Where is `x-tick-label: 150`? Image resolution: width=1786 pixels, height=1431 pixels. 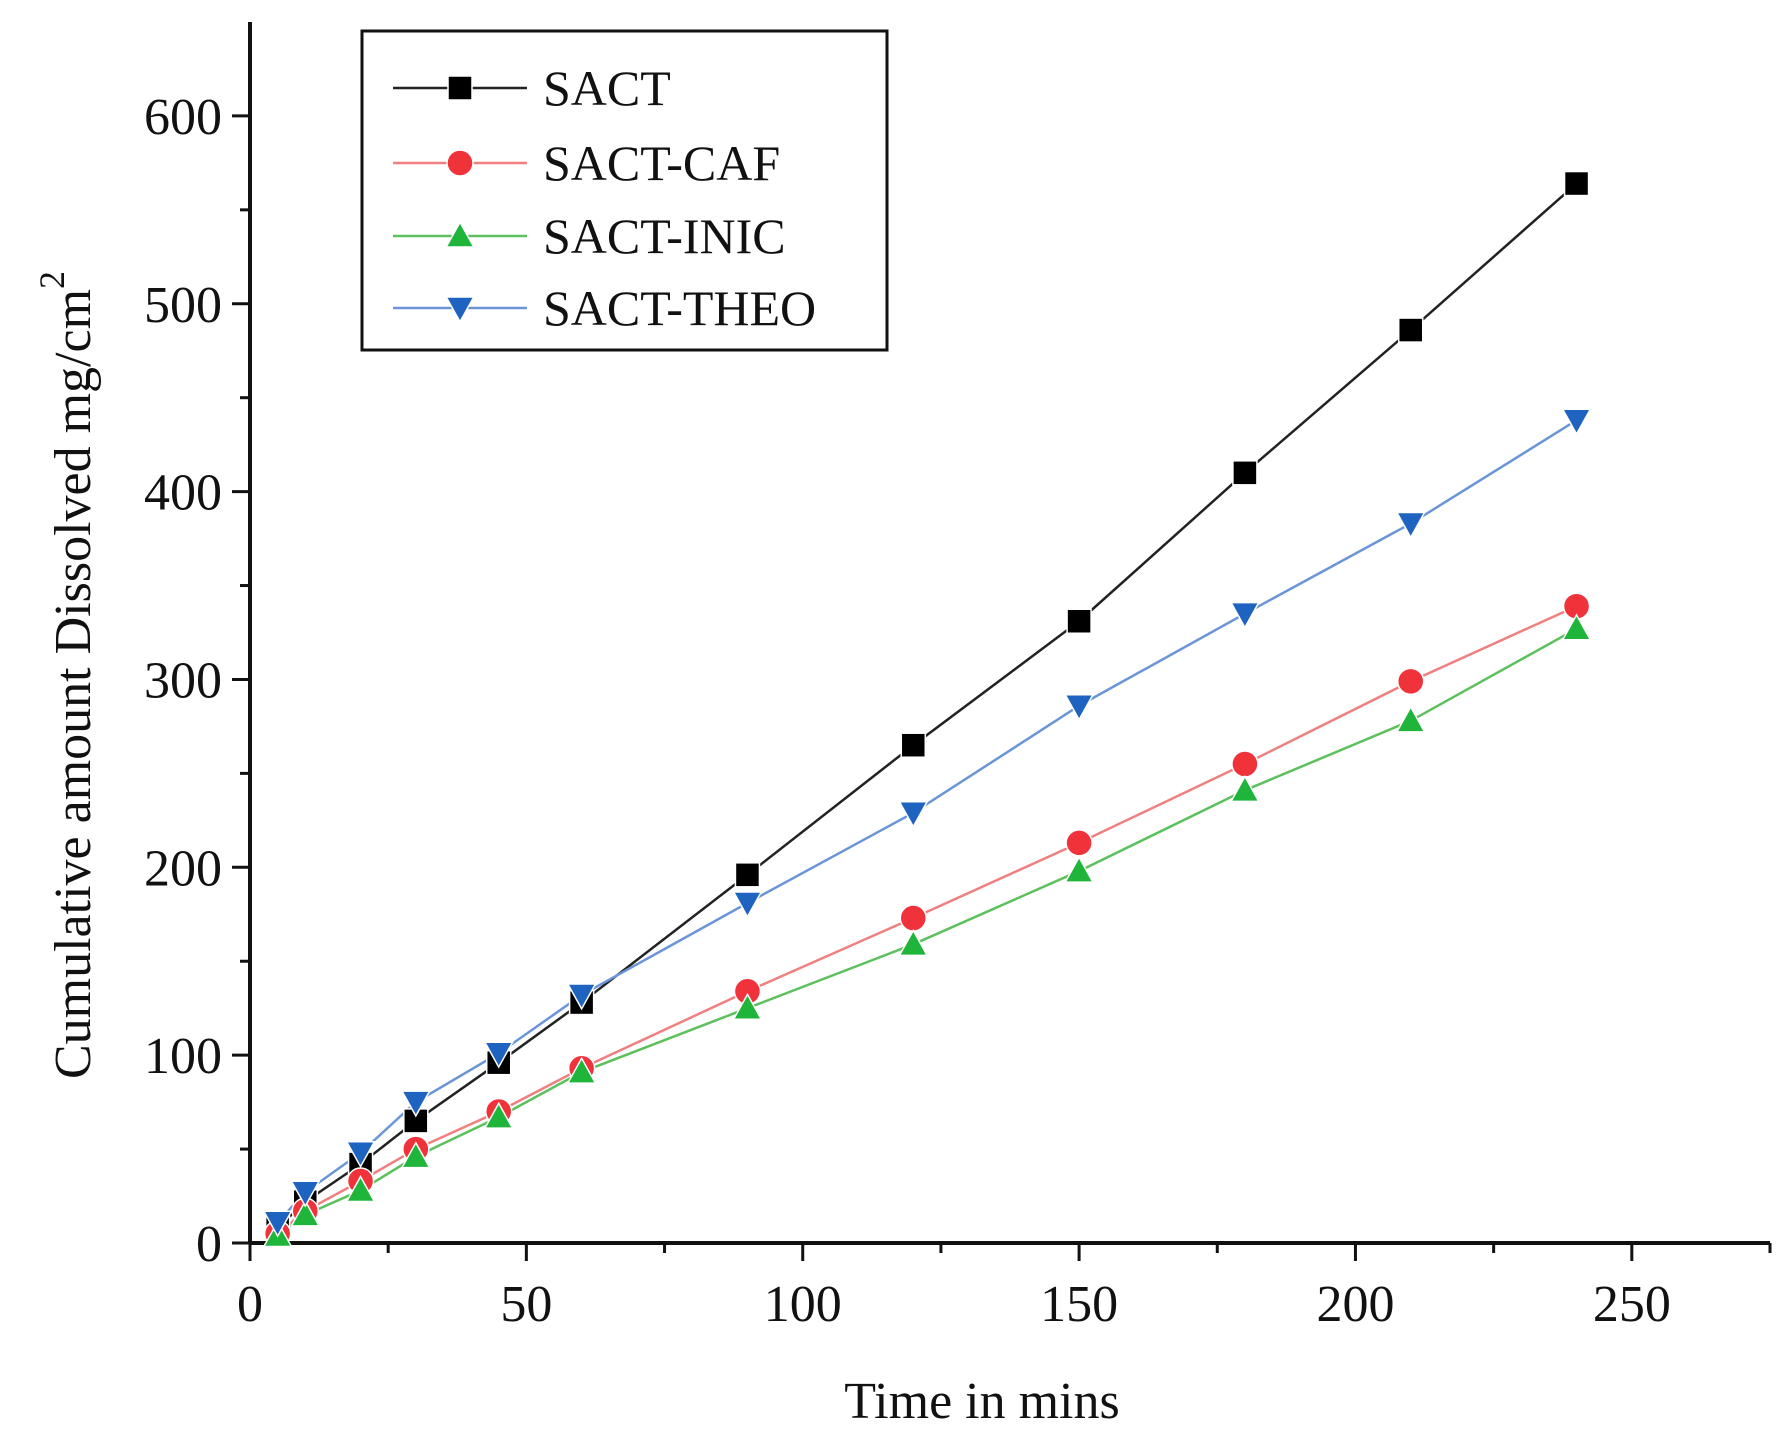 x-tick-label: 150 is located at coordinates (1079, 1304).